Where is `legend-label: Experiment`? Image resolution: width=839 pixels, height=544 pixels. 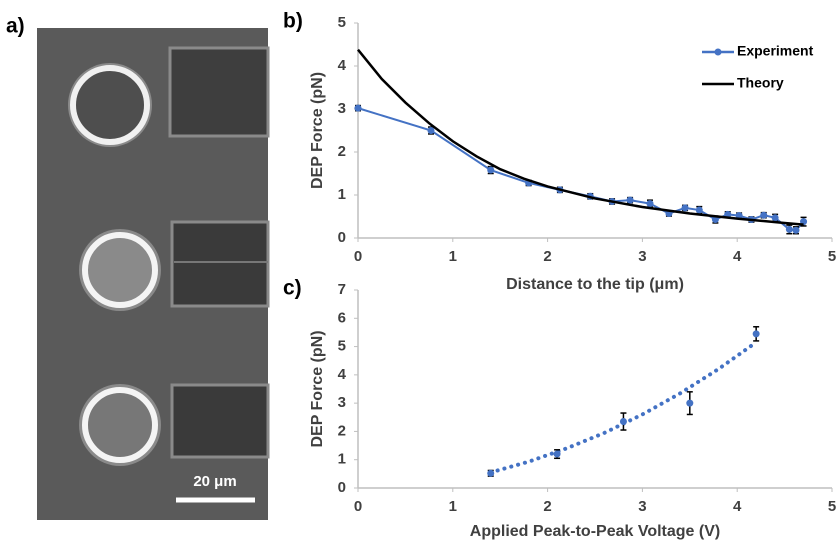
legend-label: Experiment is located at coordinates (775, 51).